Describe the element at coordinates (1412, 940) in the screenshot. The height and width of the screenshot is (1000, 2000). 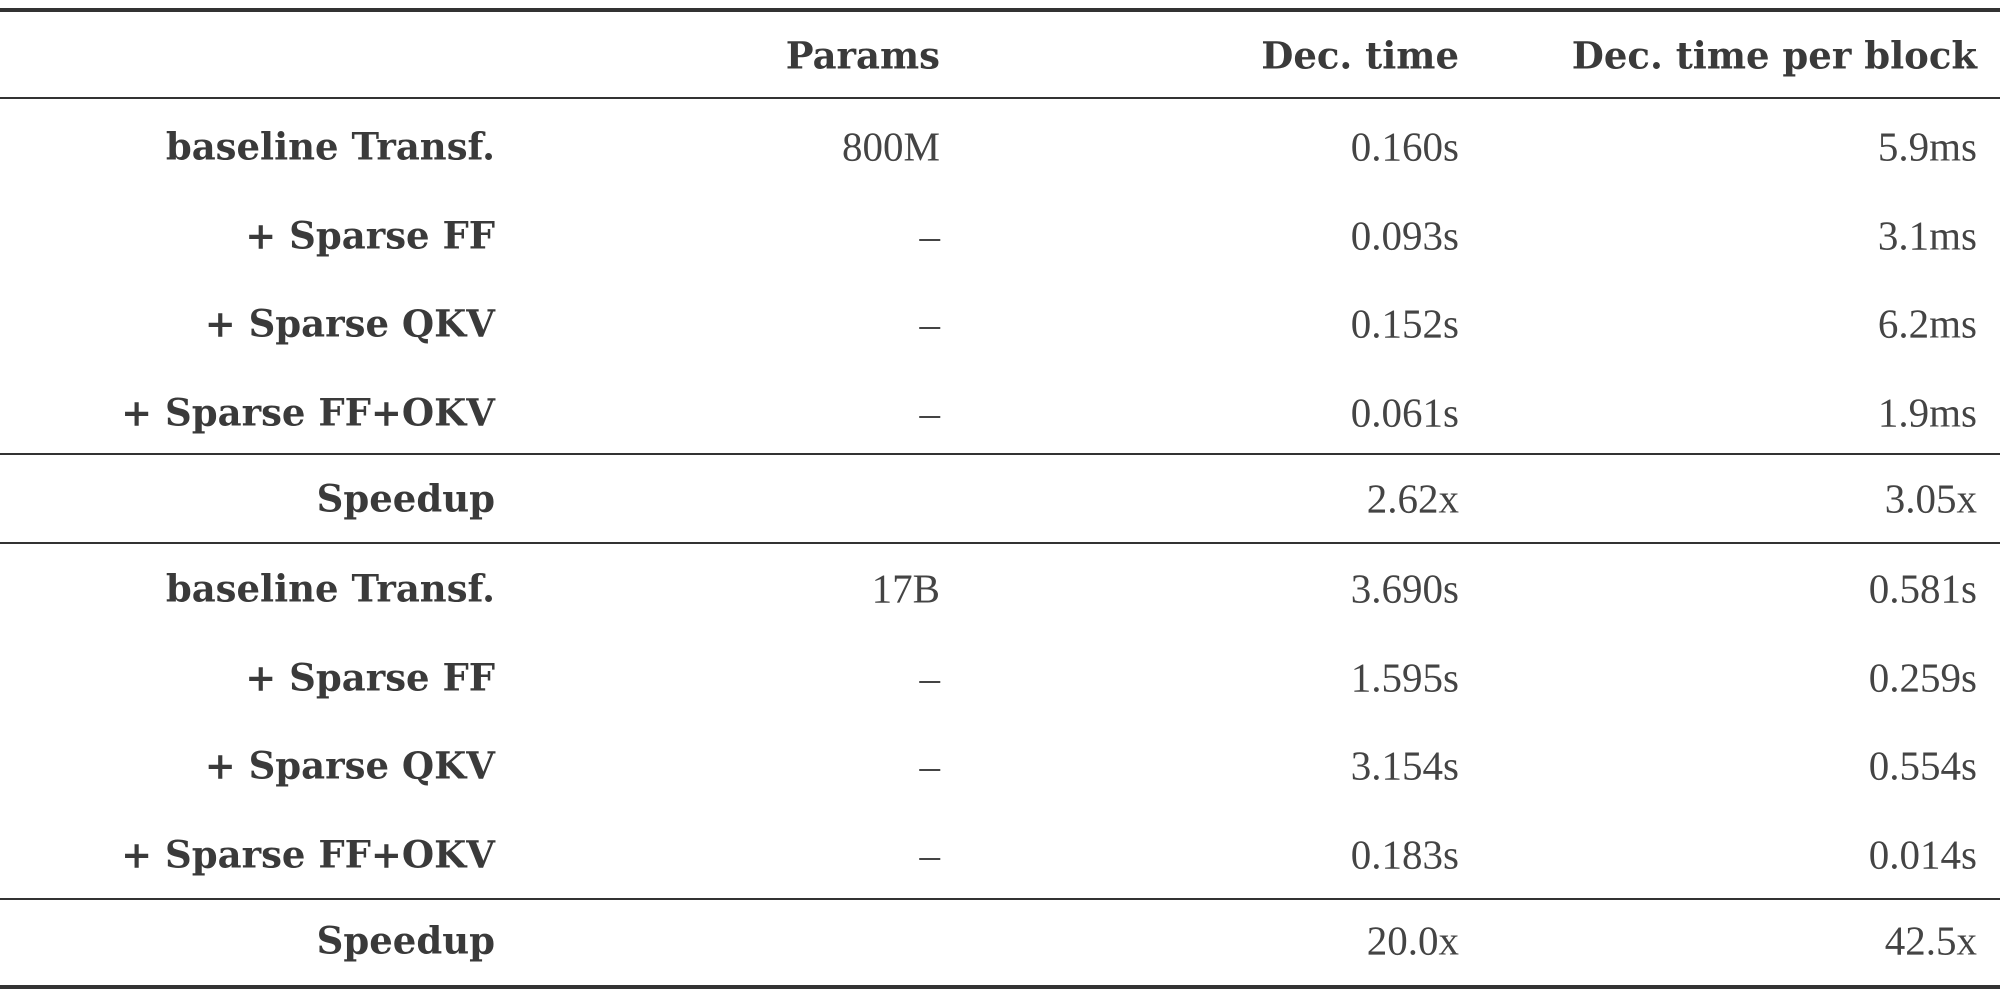
I see `speedup-dec-time: 20.0x` at that location.